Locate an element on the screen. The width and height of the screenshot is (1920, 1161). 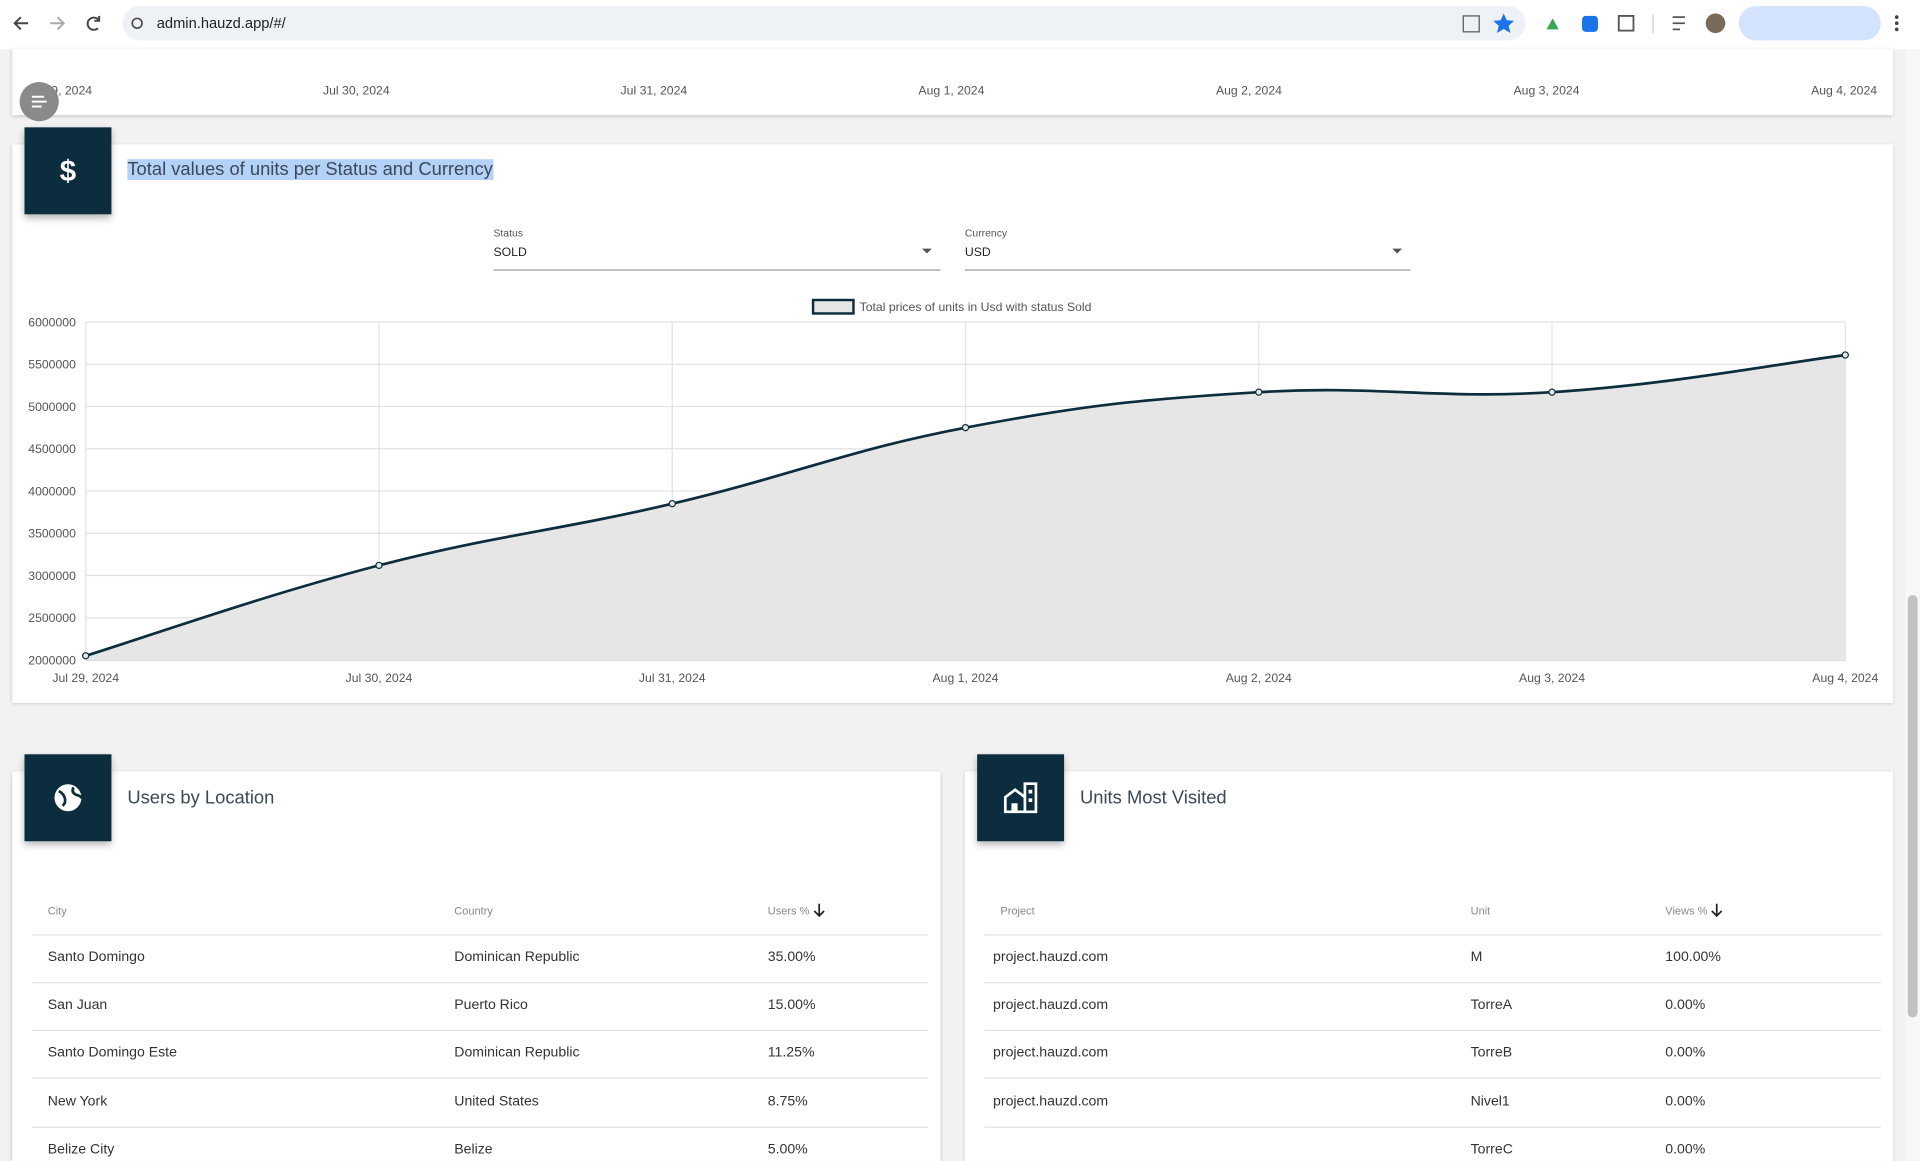
y-tick-label: 6000000 is located at coordinates (52, 322).